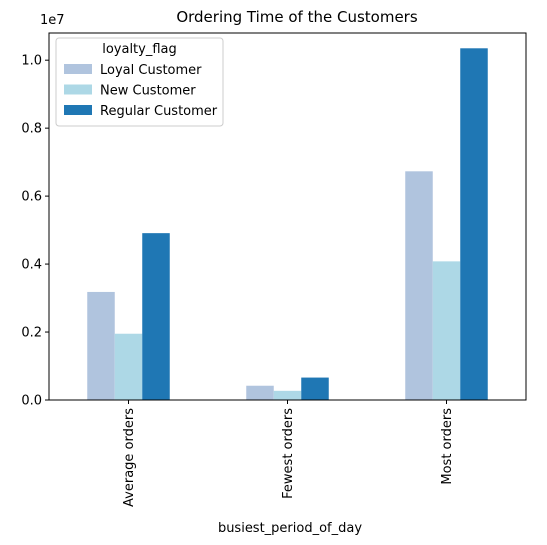  I want to click on x-axis: Average orders Fewest orders Most orders, so click(288, 453).